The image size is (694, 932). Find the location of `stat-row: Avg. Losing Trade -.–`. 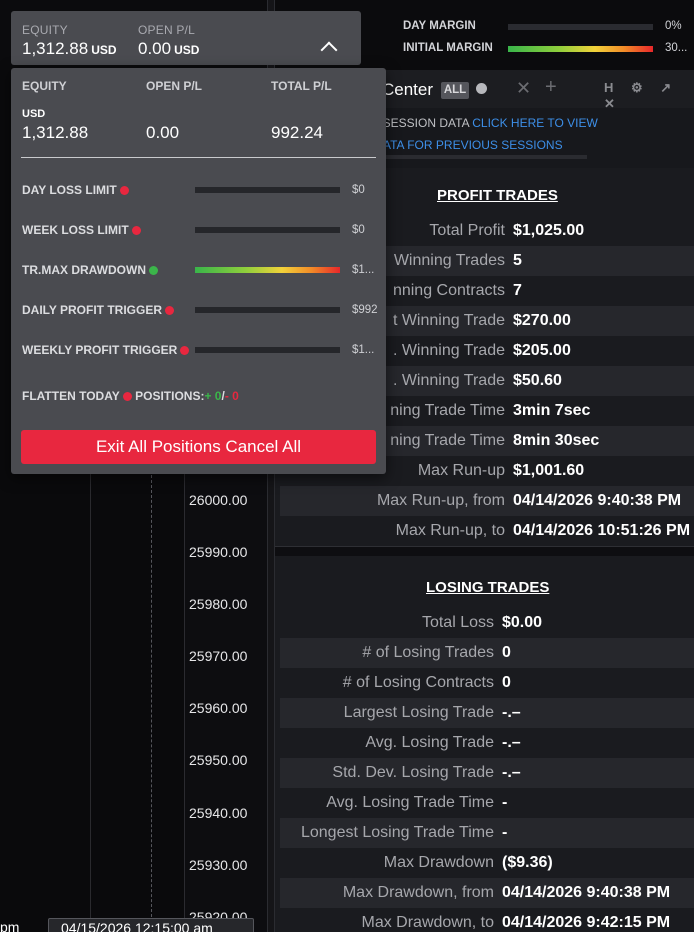

stat-row: Avg. Losing Trade -.– is located at coordinates (487, 743).